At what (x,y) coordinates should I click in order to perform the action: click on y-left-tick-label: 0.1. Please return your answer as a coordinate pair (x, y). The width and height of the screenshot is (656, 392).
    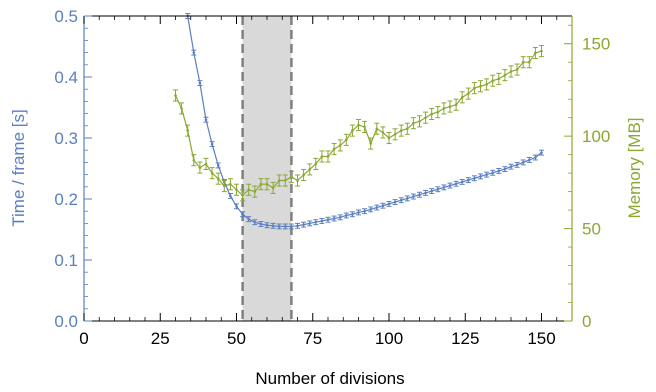
    Looking at the image, I should click on (66, 260).